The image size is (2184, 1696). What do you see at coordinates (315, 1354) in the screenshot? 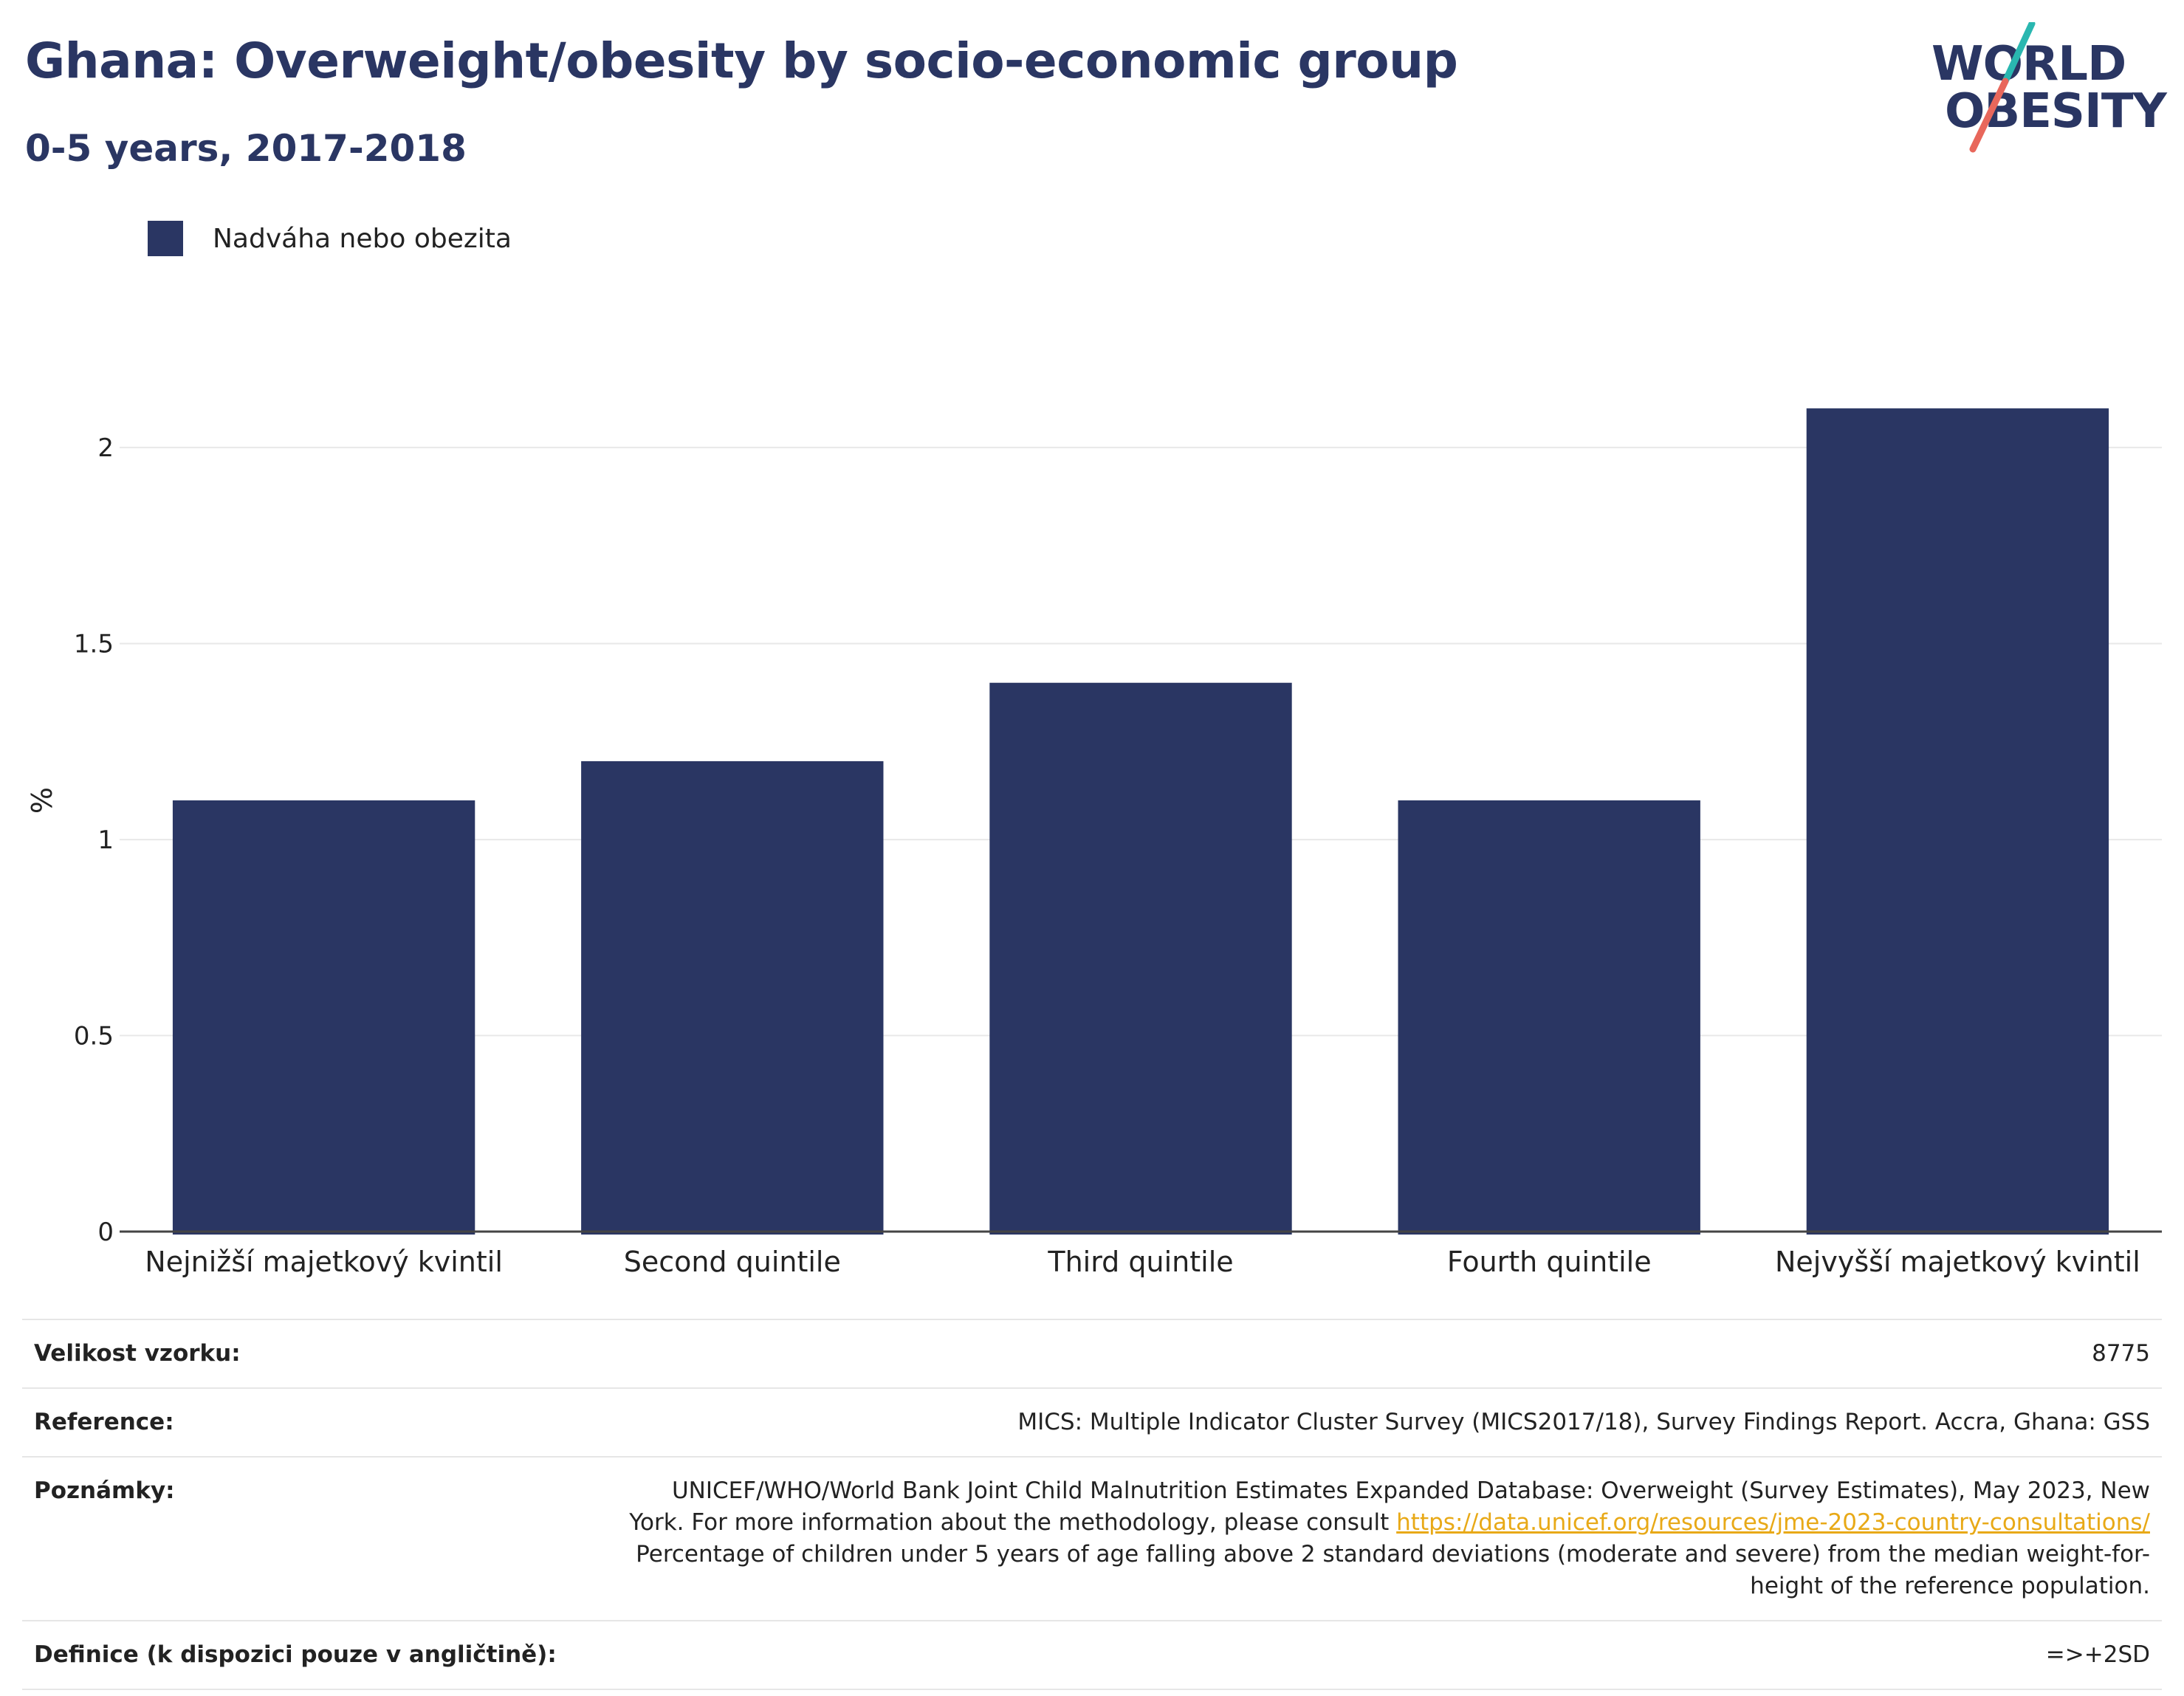
I see `sample-size-label: Velikost vzorku:` at bounding box center [315, 1354].